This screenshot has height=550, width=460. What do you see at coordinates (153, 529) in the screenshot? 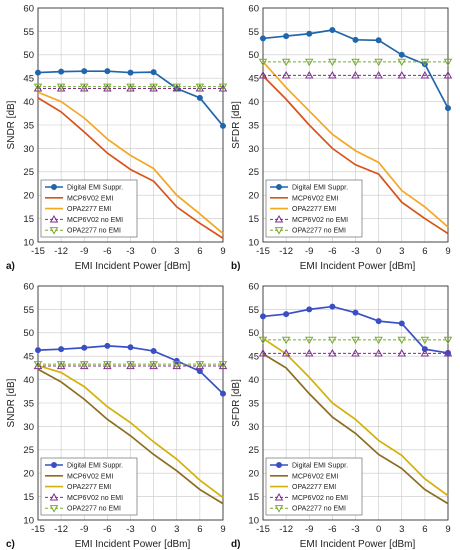
I see `x-tick-label: 0` at bounding box center [153, 529].